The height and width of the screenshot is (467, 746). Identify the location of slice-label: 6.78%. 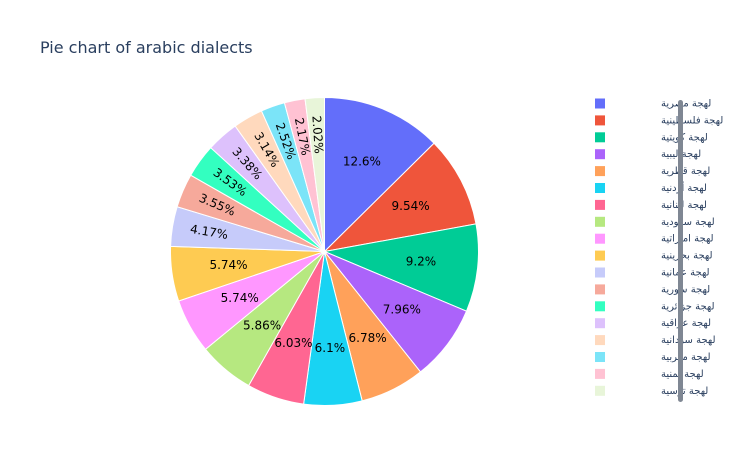
(368, 338).